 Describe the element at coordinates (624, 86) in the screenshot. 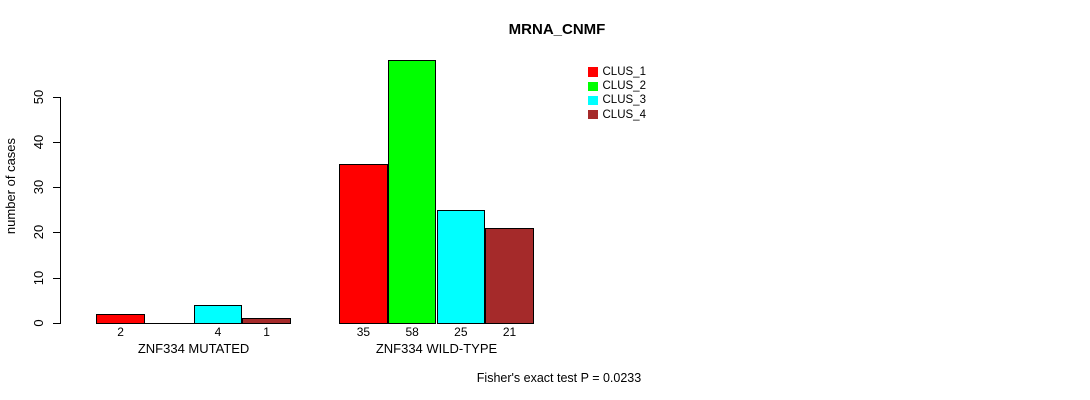

I see `legend-label: CLUS_2` at that location.